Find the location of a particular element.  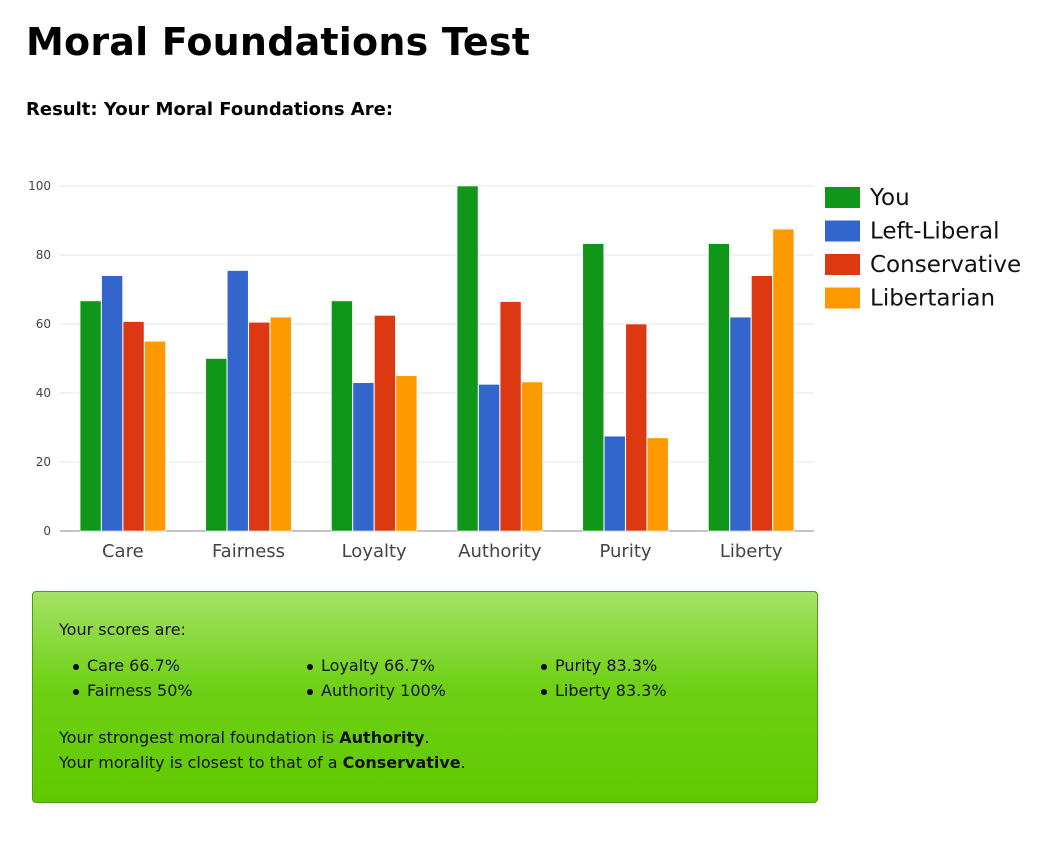

x-tick-label-care: Care is located at coordinates (123, 551).